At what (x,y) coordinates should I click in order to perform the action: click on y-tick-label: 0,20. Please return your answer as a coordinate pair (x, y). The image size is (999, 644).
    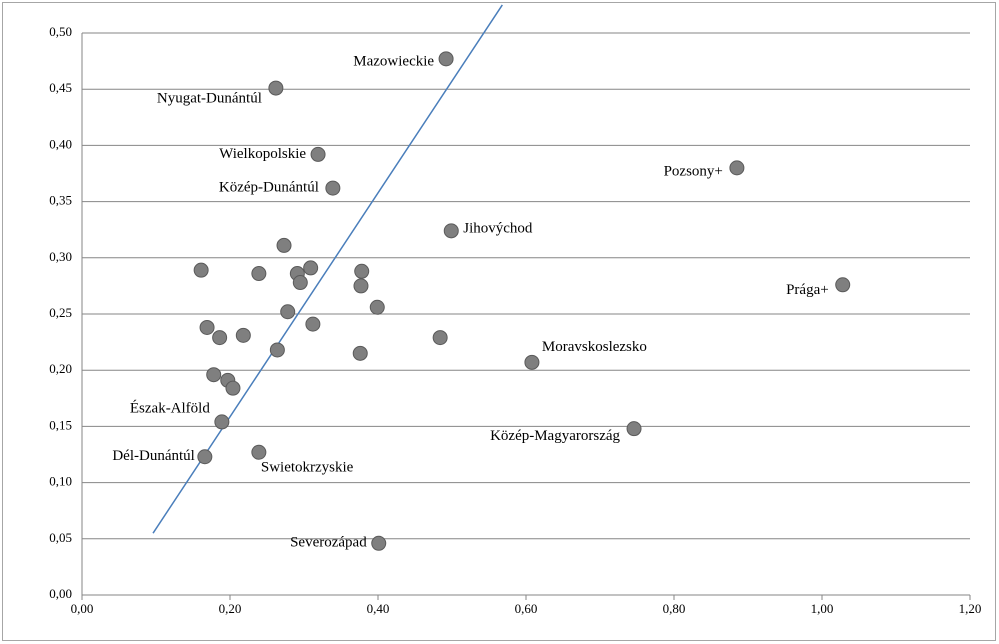
    Looking at the image, I should click on (60, 368).